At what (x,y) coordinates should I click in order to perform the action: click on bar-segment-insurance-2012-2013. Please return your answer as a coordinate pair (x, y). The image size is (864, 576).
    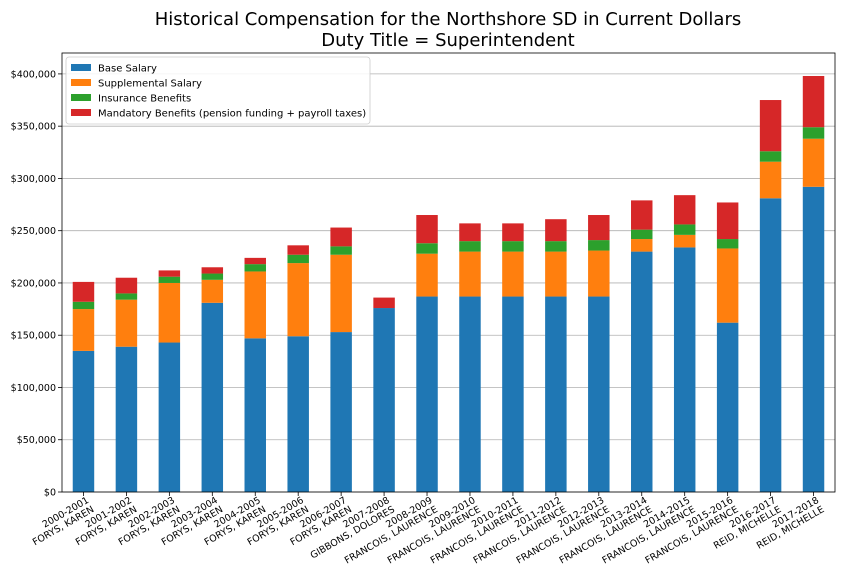
    Looking at the image, I should click on (599, 245).